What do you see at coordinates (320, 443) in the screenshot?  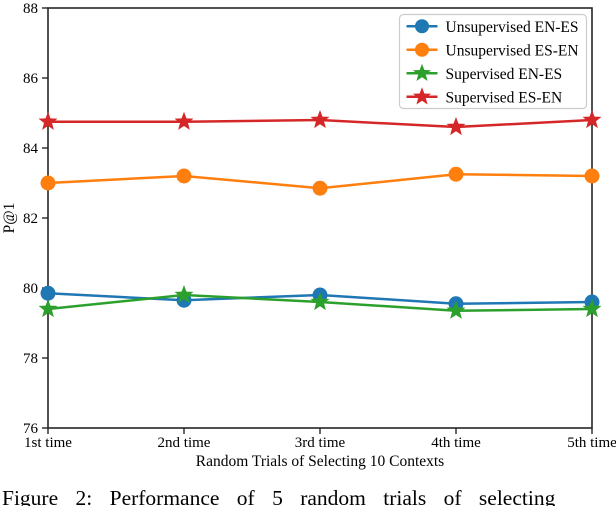 I see `x-axis-tick-label: 3rd time` at bounding box center [320, 443].